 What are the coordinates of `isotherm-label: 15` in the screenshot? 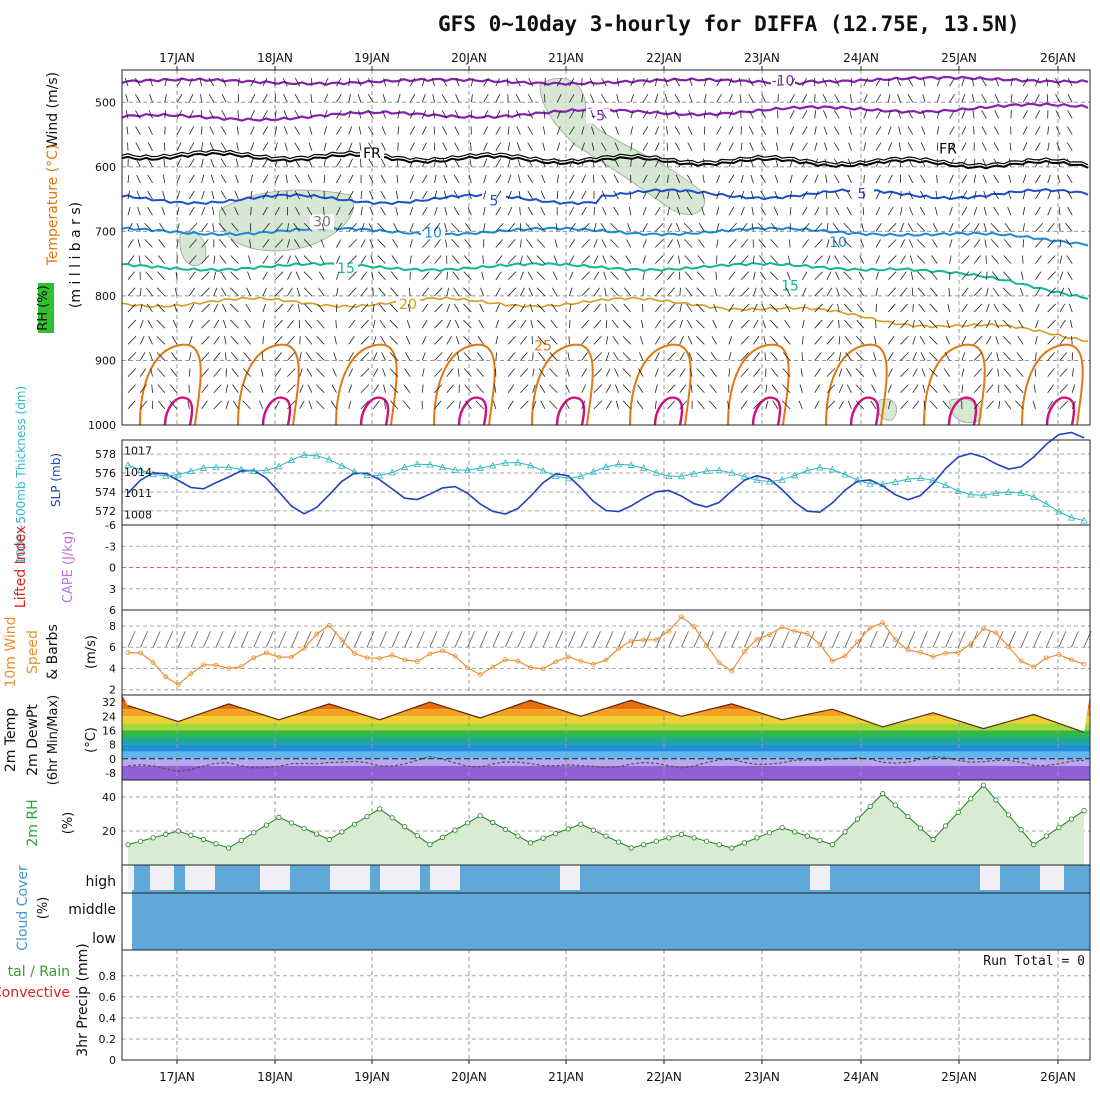 It's located at (790, 286).